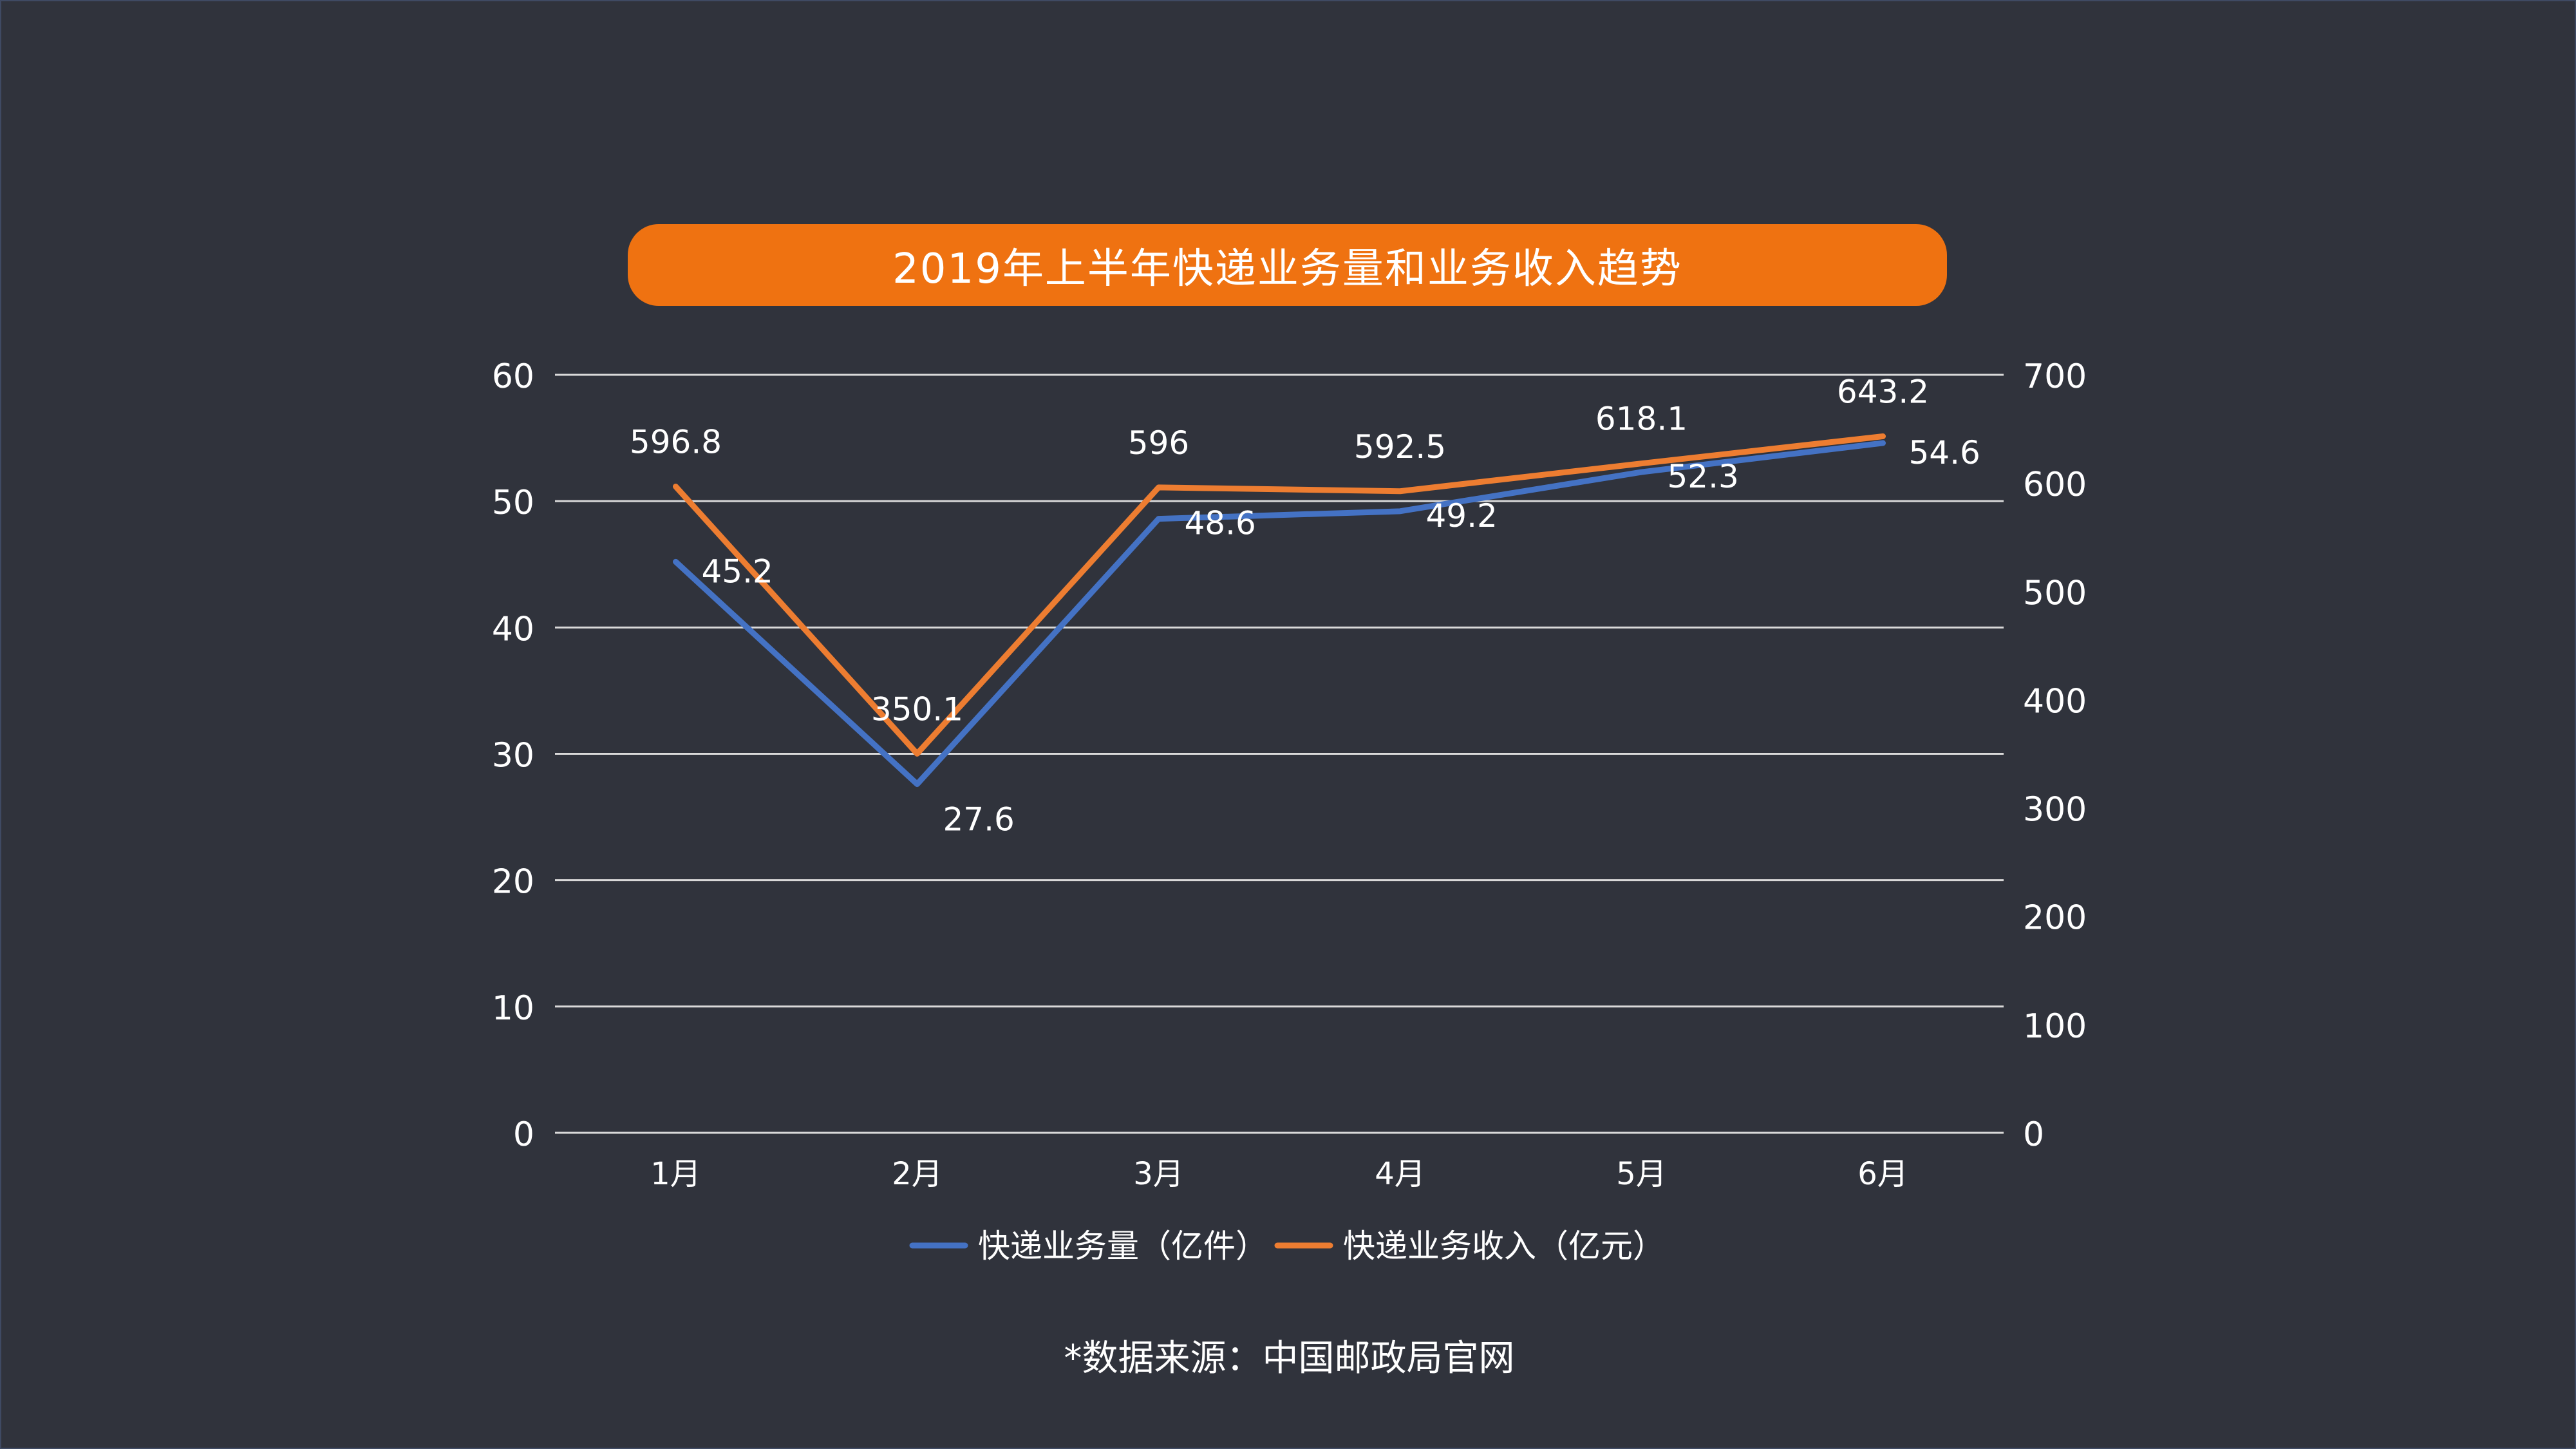  What do you see at coordinates (1287, 1246) in the screenshot?
I see `legend: 快递业务量（亿件） 快递业务收入（亿元）` at bounding box center [1287, 1246].